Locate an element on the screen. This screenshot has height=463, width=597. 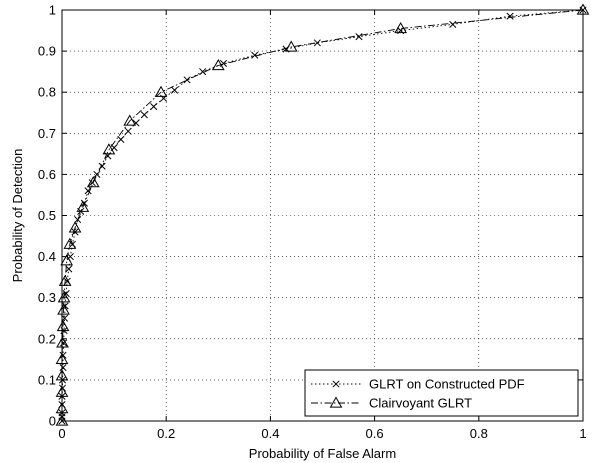
x-tick-label: 0.8 is located at coordinates (479, 433).